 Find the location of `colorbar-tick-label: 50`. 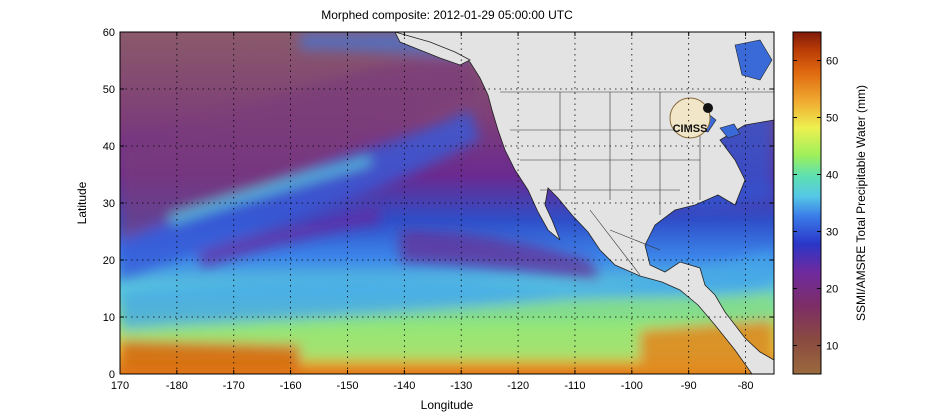

colorbar-tick-label: 50 is located at coordinates (832, 119).